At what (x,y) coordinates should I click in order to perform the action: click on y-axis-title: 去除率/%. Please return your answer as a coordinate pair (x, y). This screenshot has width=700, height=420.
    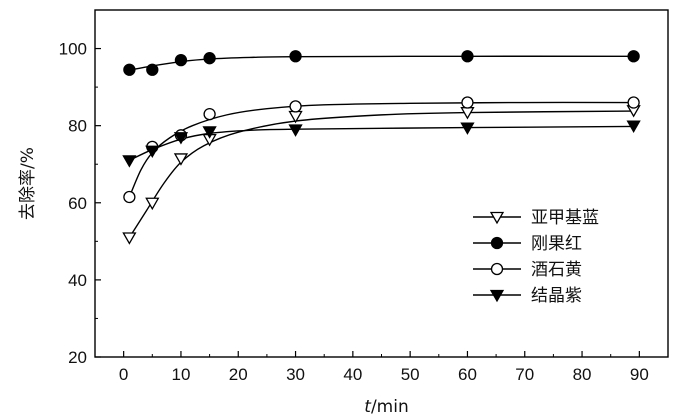
    Looking at the image, I should click on (28, 183).